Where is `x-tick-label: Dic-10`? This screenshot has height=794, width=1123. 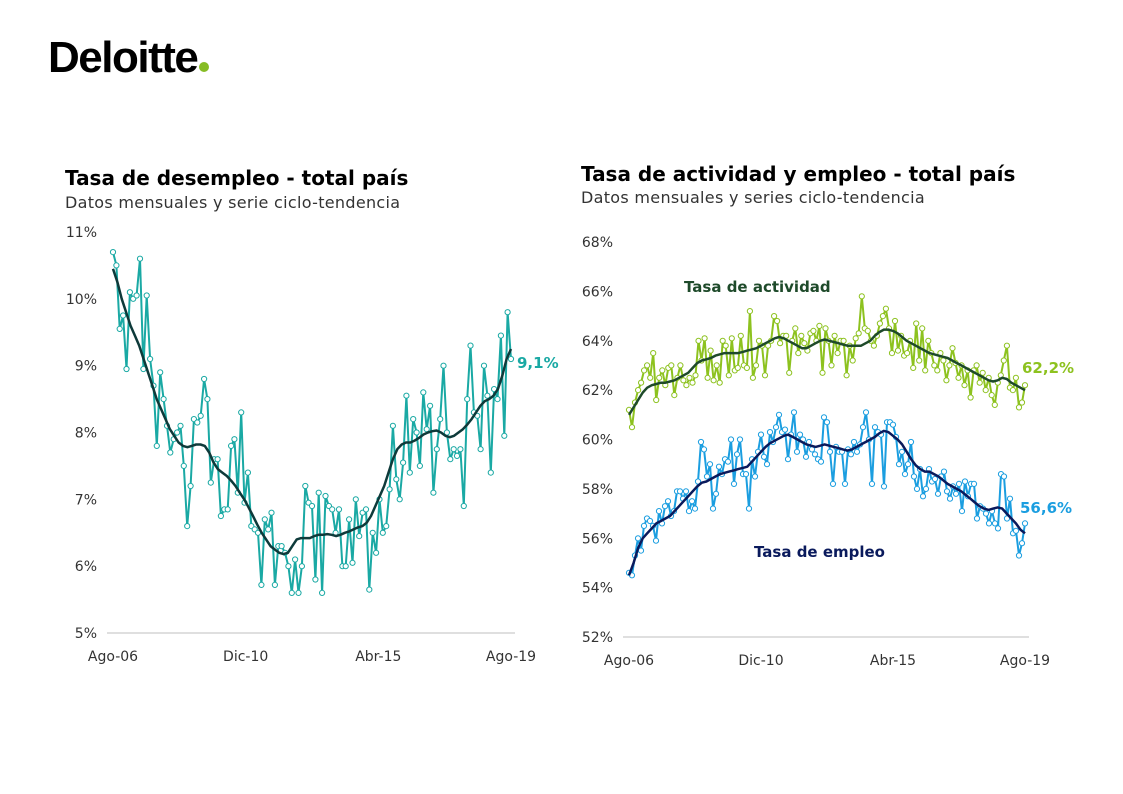 x-tick-label: Dic-10 is located at coordinates (245, 657).